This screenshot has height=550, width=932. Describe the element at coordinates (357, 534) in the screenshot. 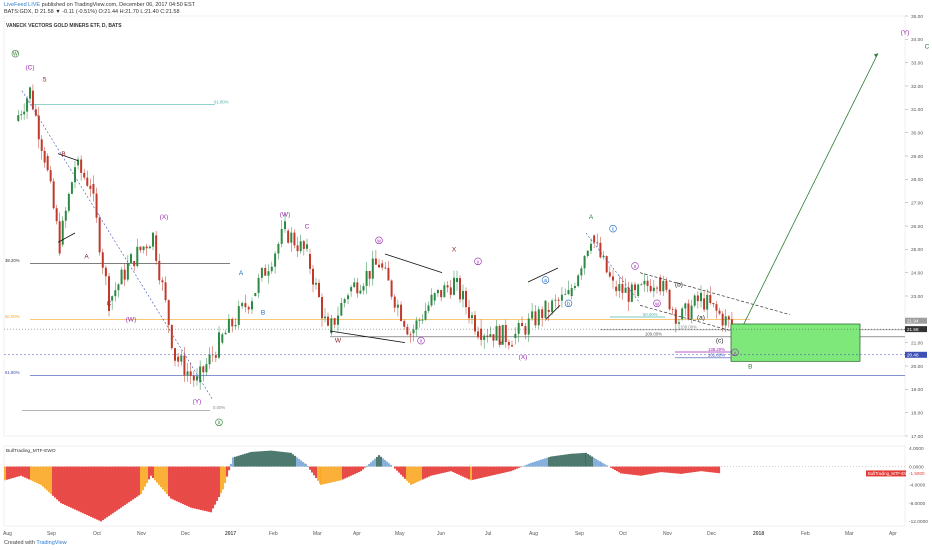

I see `time-axis-label: Apr` at that location.